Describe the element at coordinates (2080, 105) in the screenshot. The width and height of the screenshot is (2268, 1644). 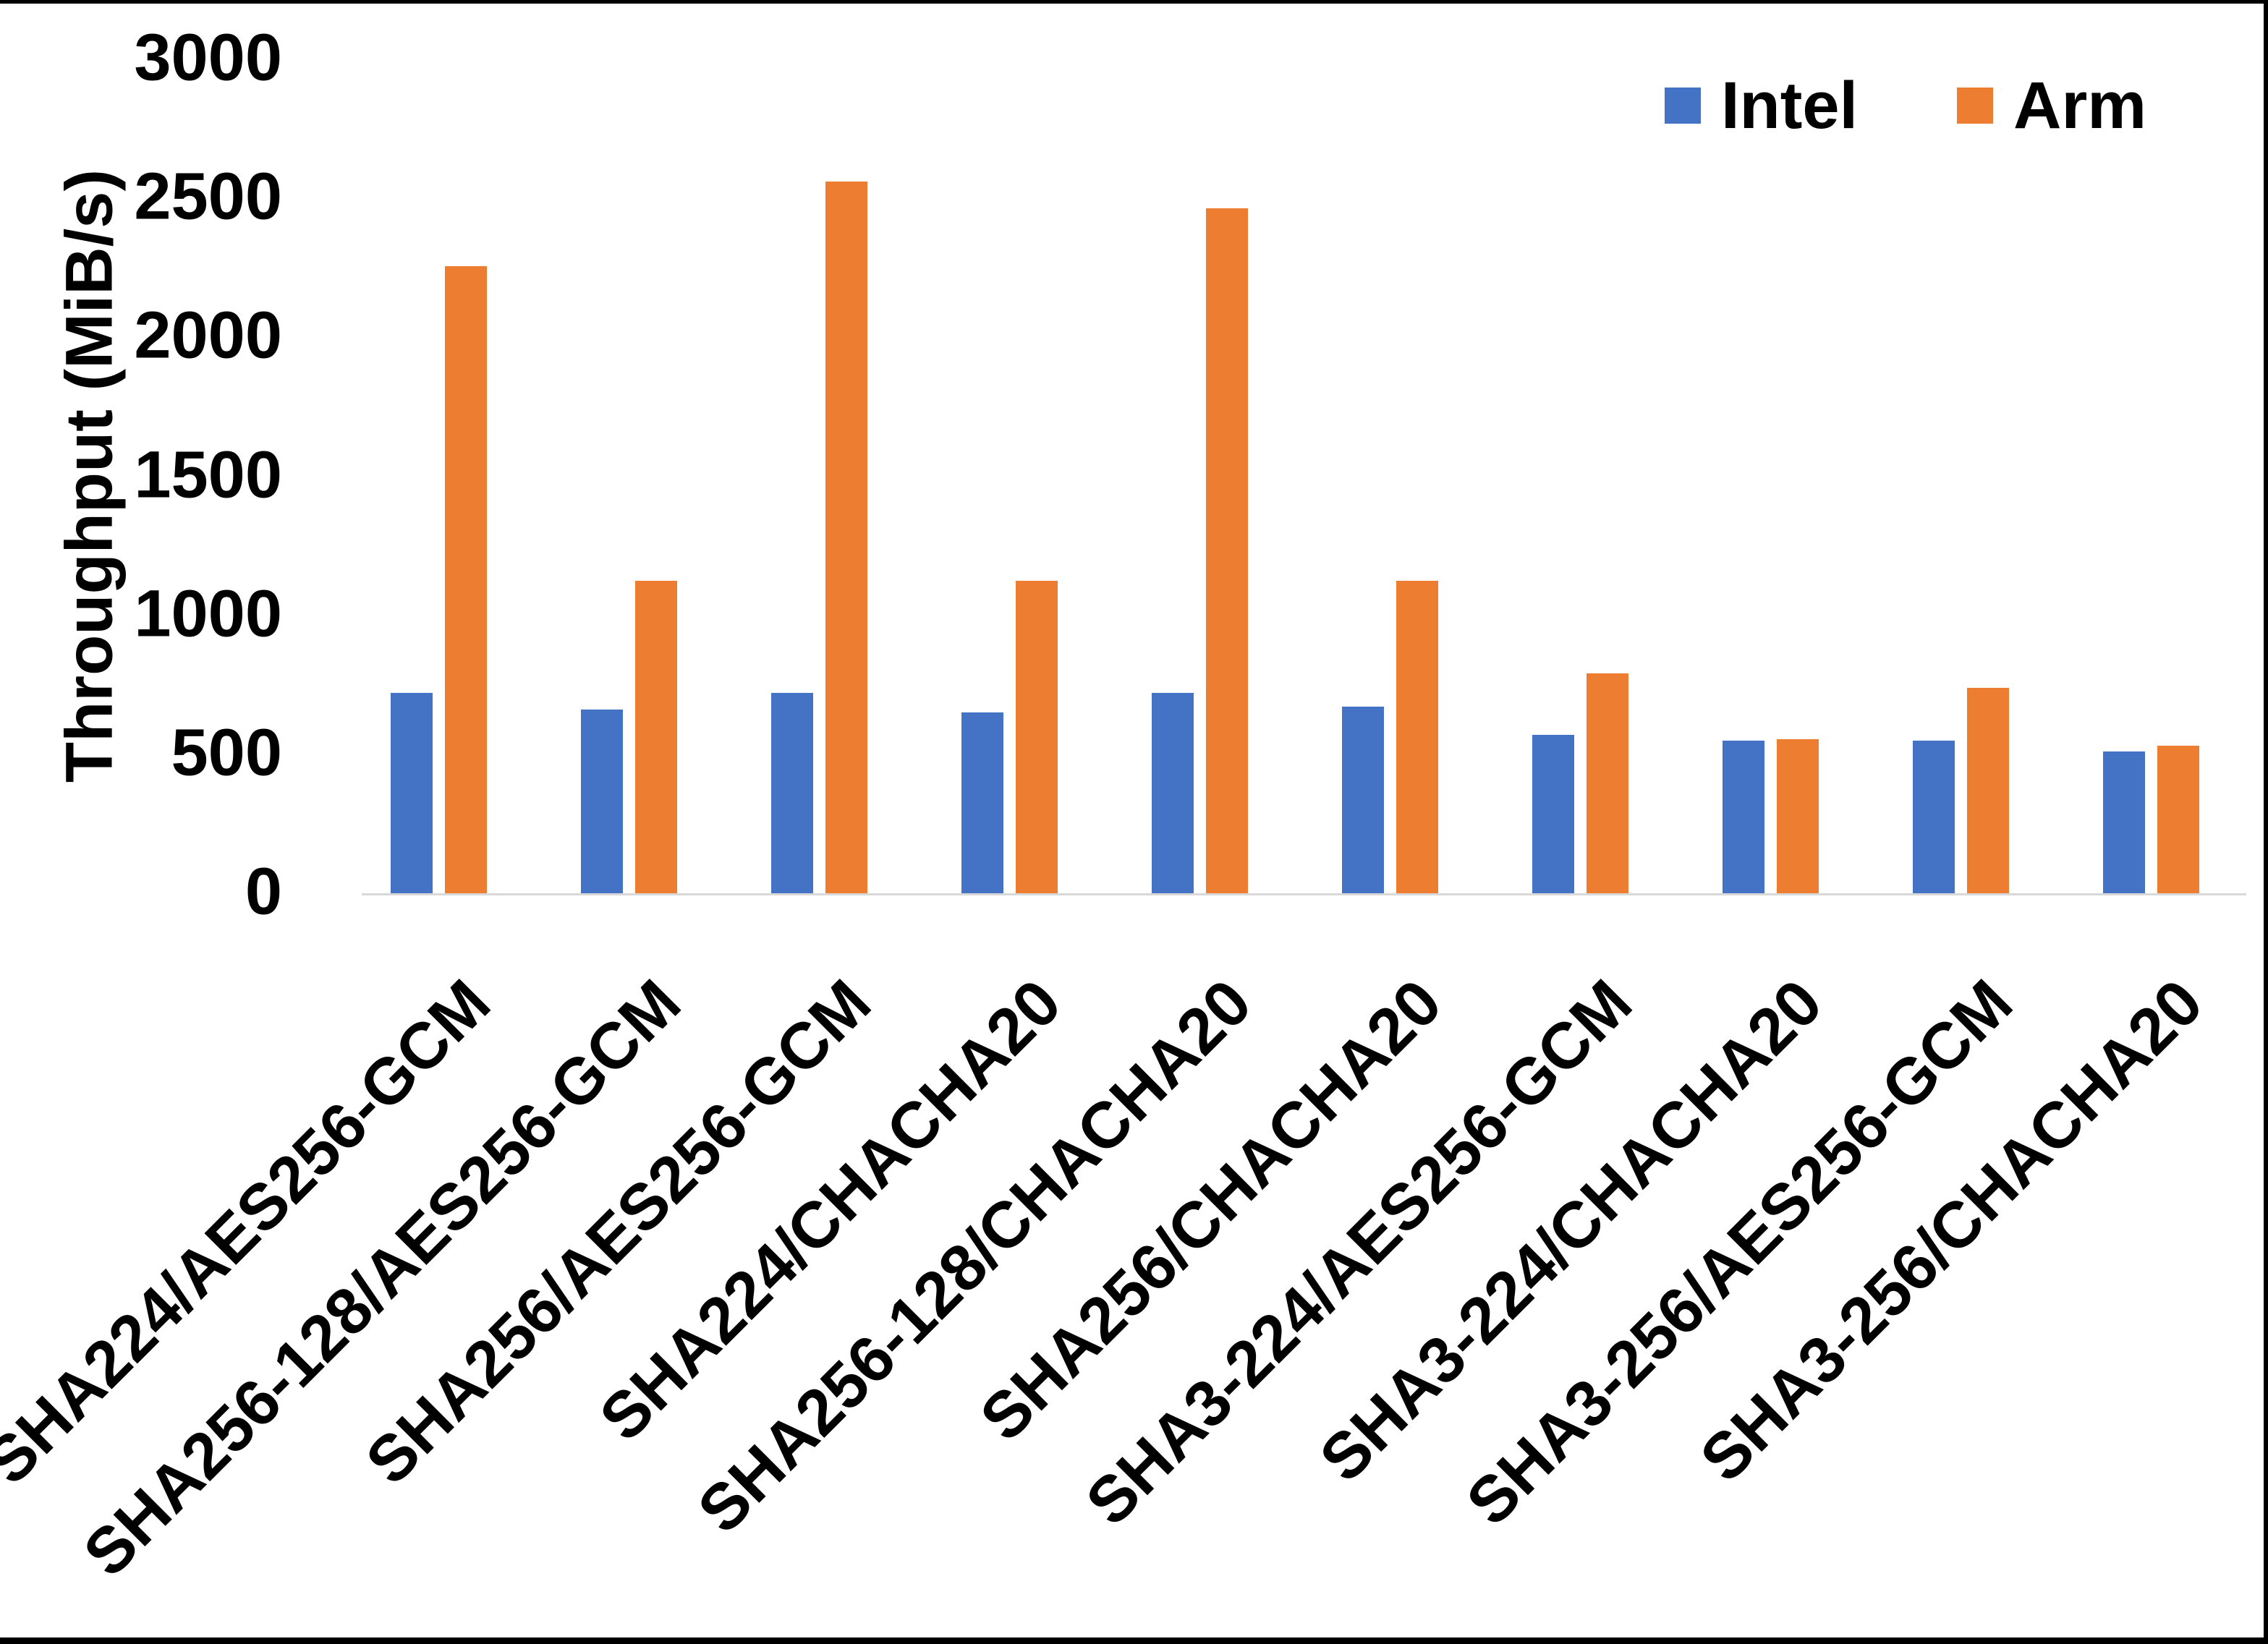
I see `legend-label-arm: Arm` at that location.